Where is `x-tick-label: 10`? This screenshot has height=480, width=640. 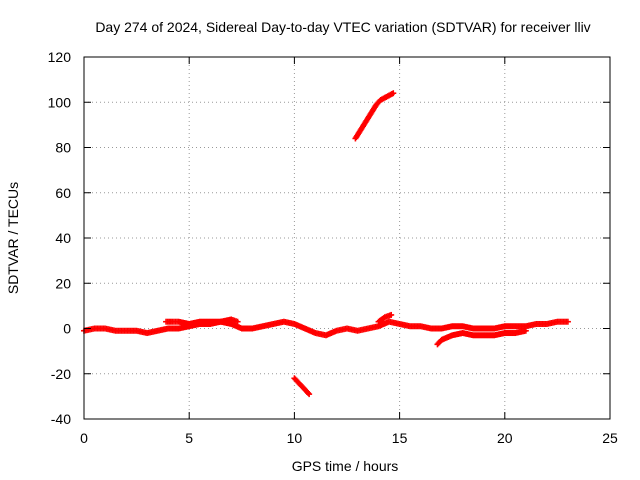 x-tick-label: 10 is located at coordinates (295, 438).